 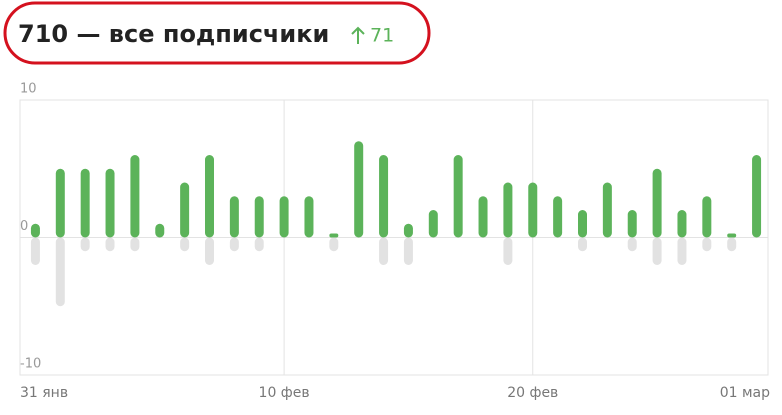 I want to click on x-tick-label: 10 фев, so click(x=284, y=393).